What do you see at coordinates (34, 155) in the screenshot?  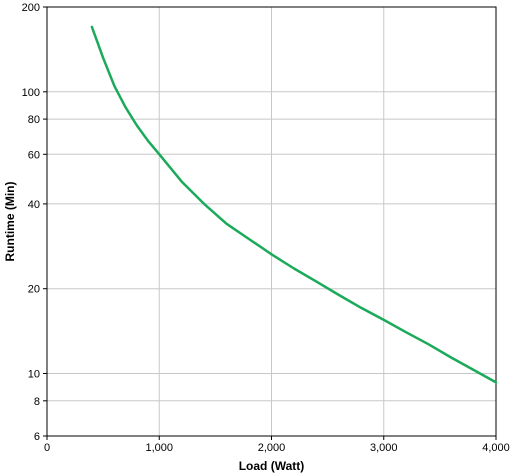 I see `y-tick-label: 60` at bounding box center [34, 155].